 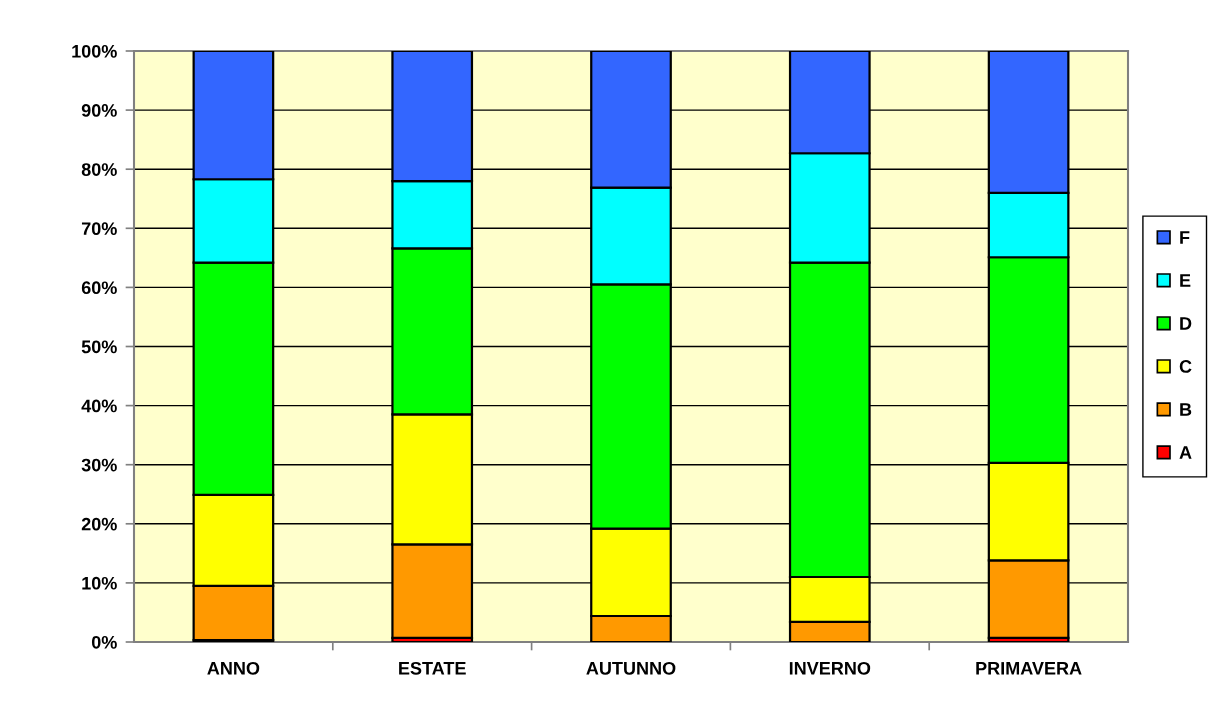 I want to click on legend-label: A, so click(x=1185, y=452).